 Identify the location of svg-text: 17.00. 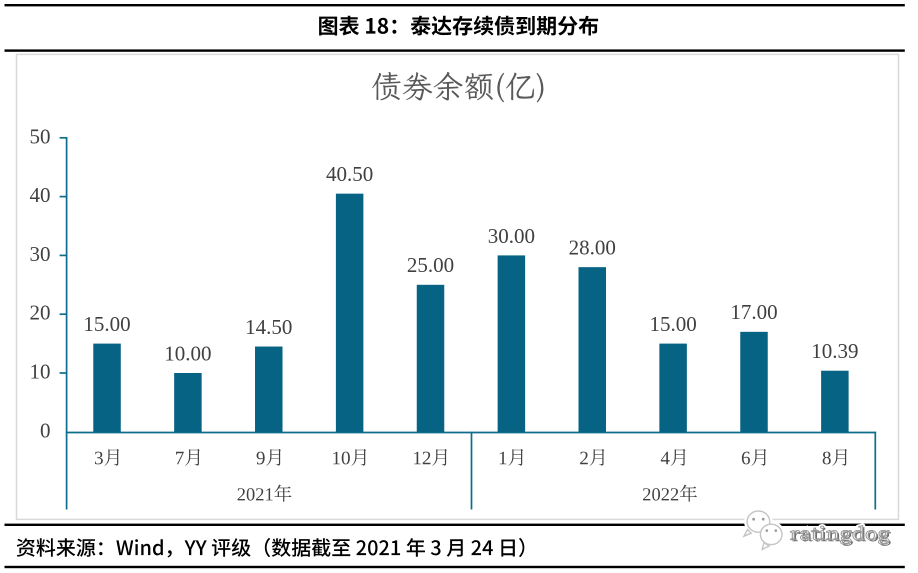
(753, 312).